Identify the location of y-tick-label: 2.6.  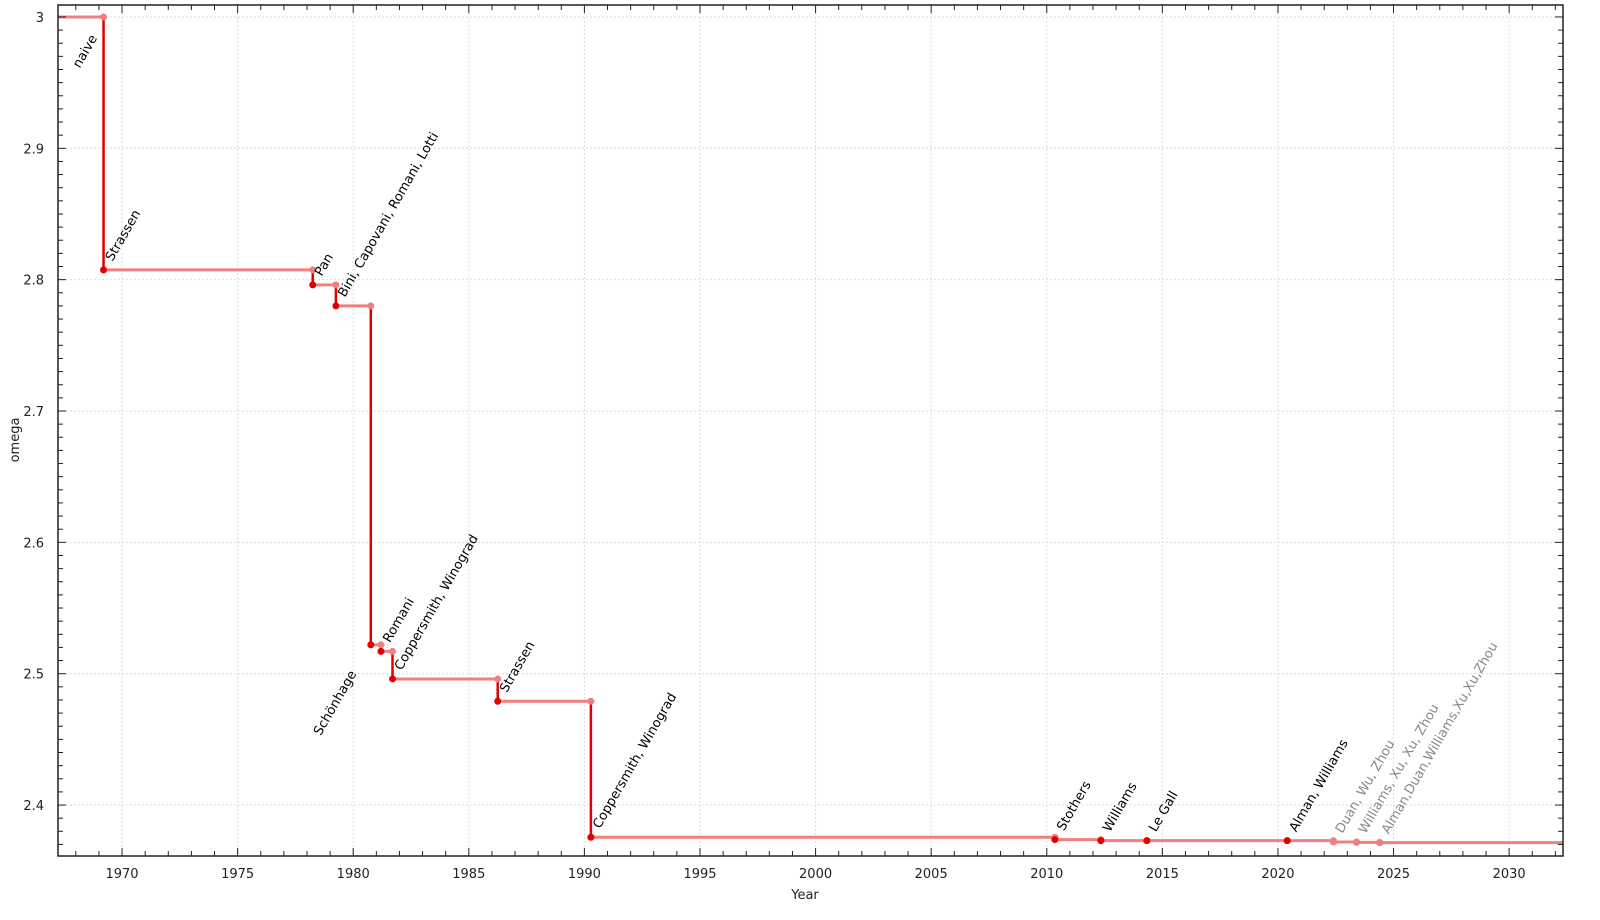
(33, 543).